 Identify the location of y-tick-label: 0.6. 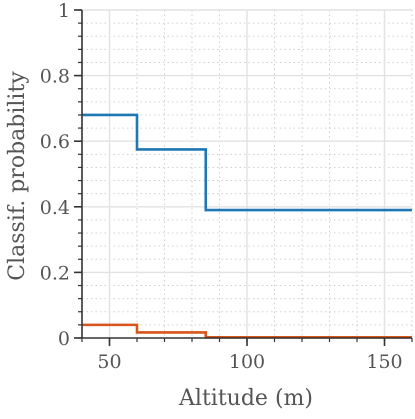
(55, 142).